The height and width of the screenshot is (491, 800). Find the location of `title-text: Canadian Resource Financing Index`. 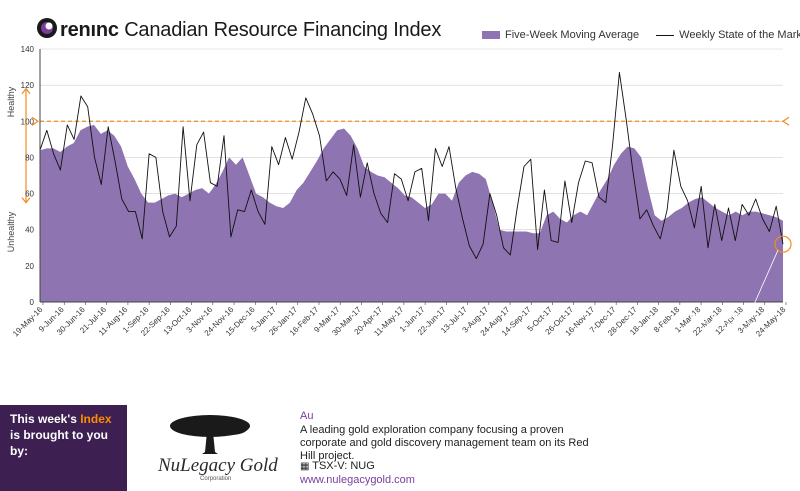

title-text: Canadian Resource Financing Index is located at coordinates (283, 30).